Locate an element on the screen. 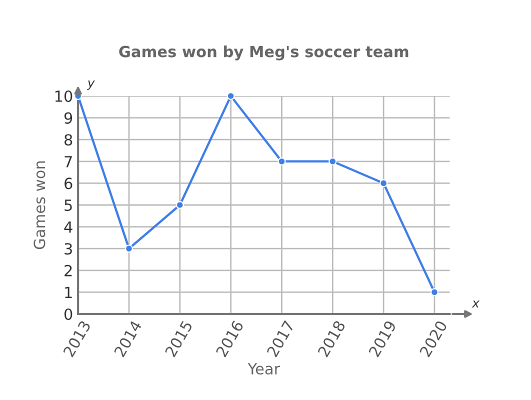  y-tick-label: 2 is located at coordinates (68, 270).